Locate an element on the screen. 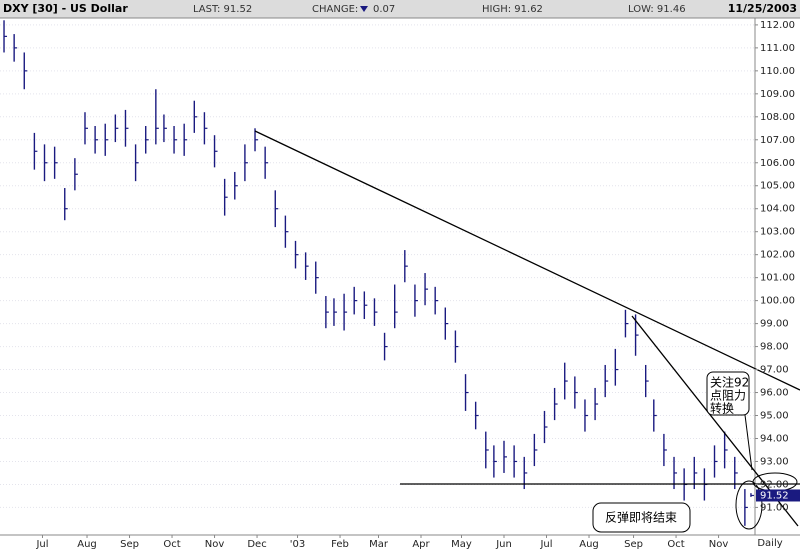 This screenshot has height=550, width=800. header-change: 0.07 is located at coordinates (384, 9).